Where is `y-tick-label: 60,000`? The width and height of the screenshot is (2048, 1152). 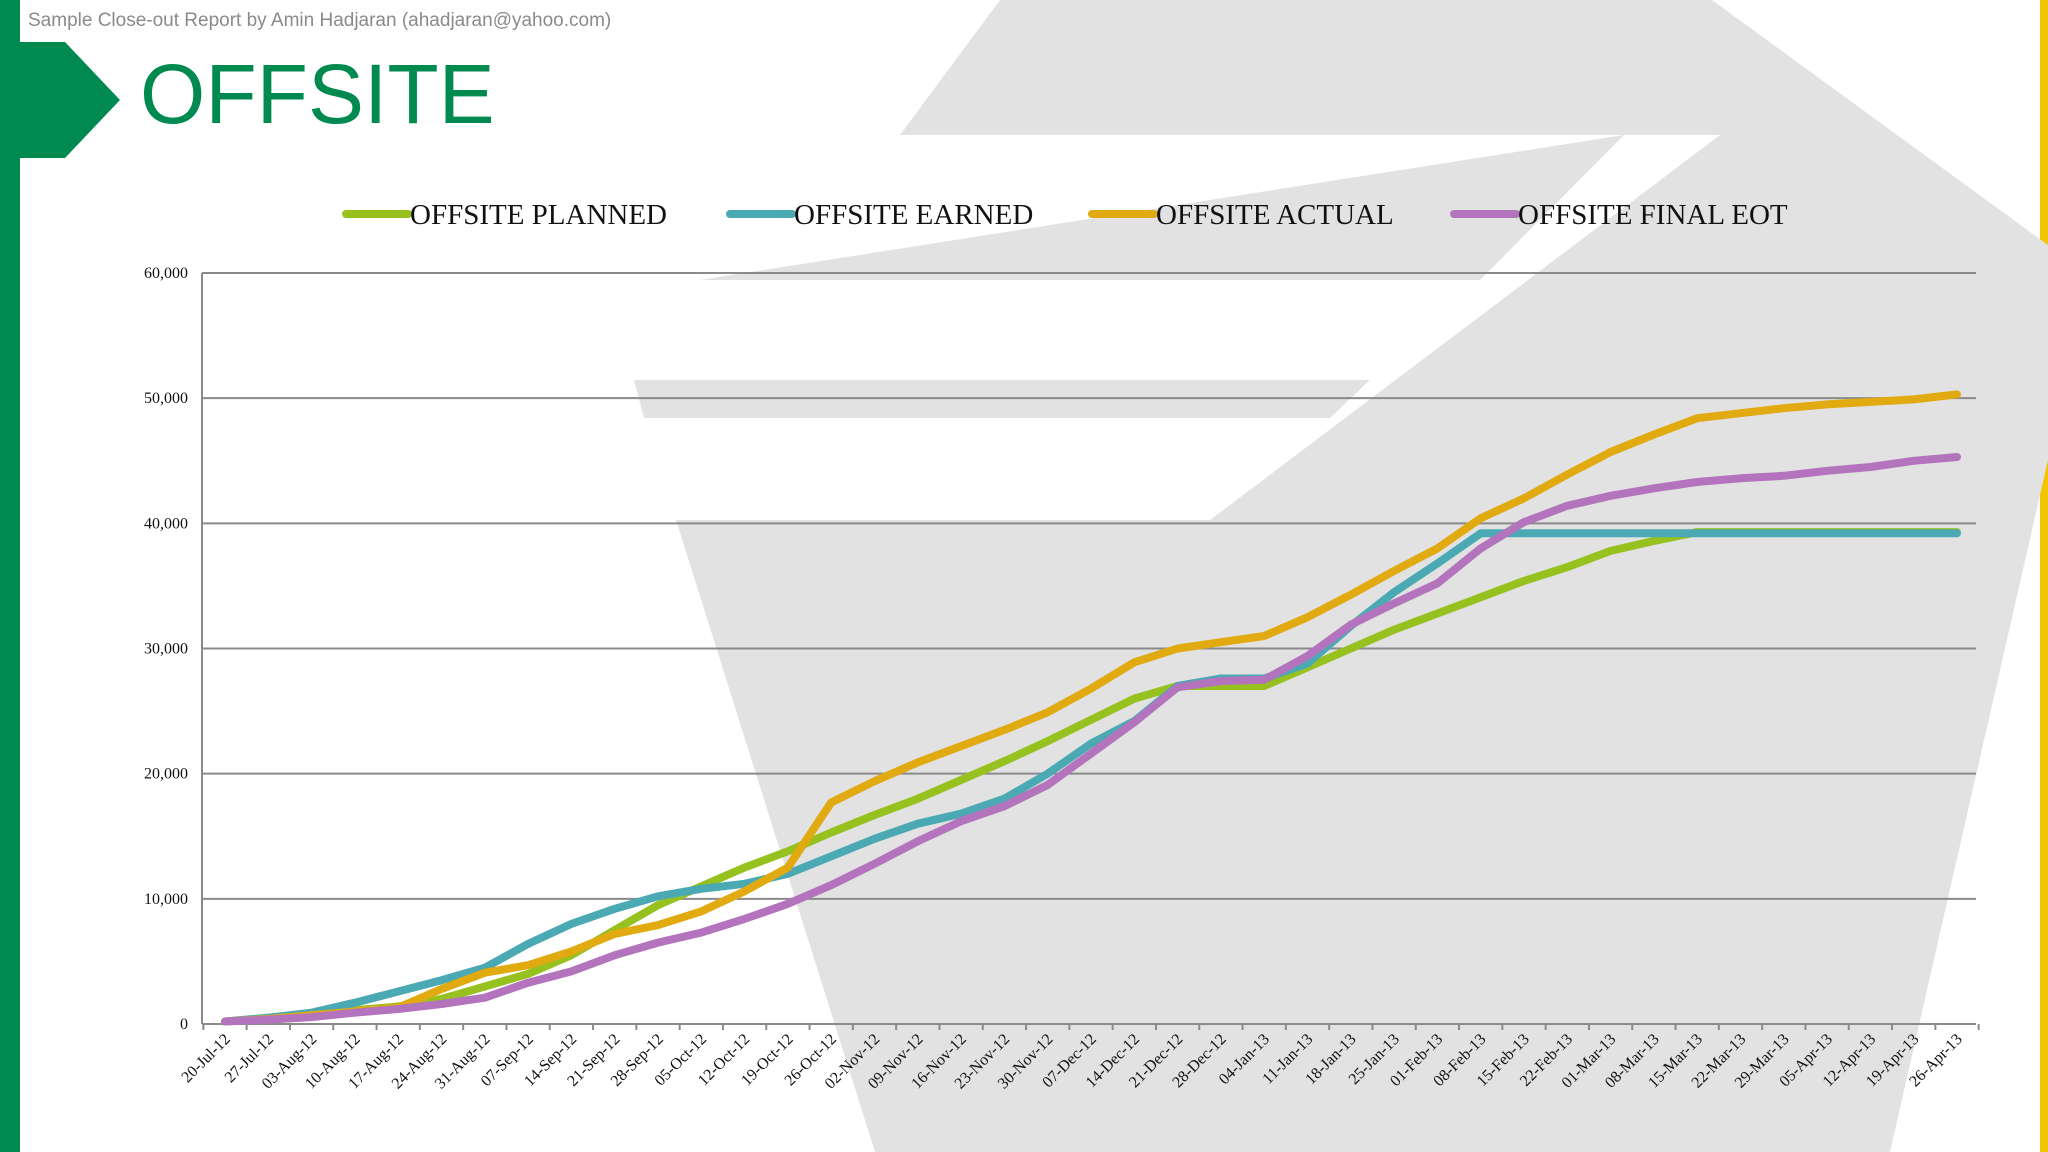
y-tick-label: 60,000 is located at coordinates (166, 273).